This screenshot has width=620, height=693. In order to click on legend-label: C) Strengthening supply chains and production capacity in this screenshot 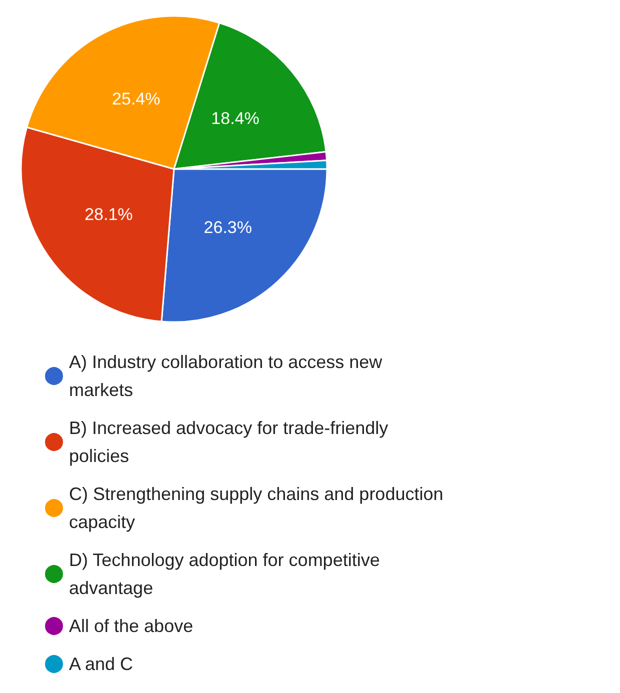, I will do `click(258, 508)`.